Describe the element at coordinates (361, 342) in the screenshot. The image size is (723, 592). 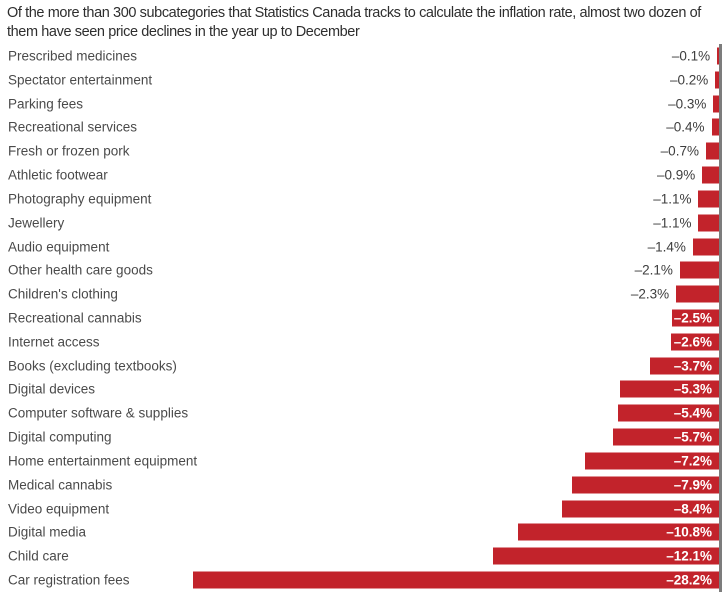
I see `bar-row: Internet access –2.6%` at that location.